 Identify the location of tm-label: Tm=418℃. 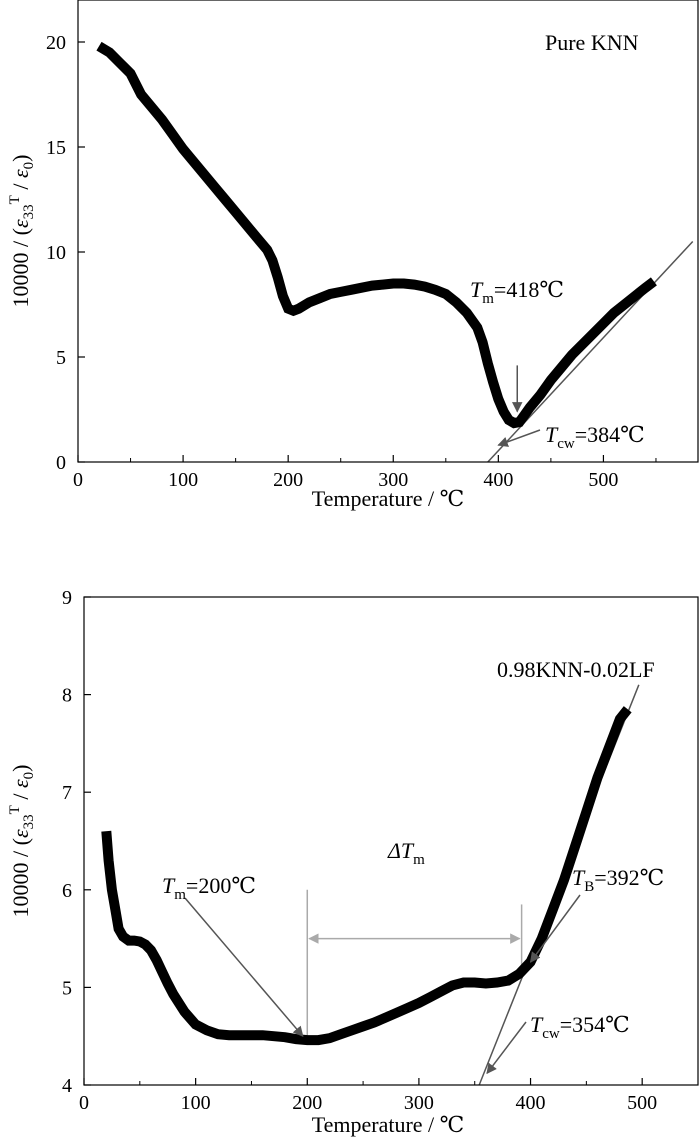
(517, 292).